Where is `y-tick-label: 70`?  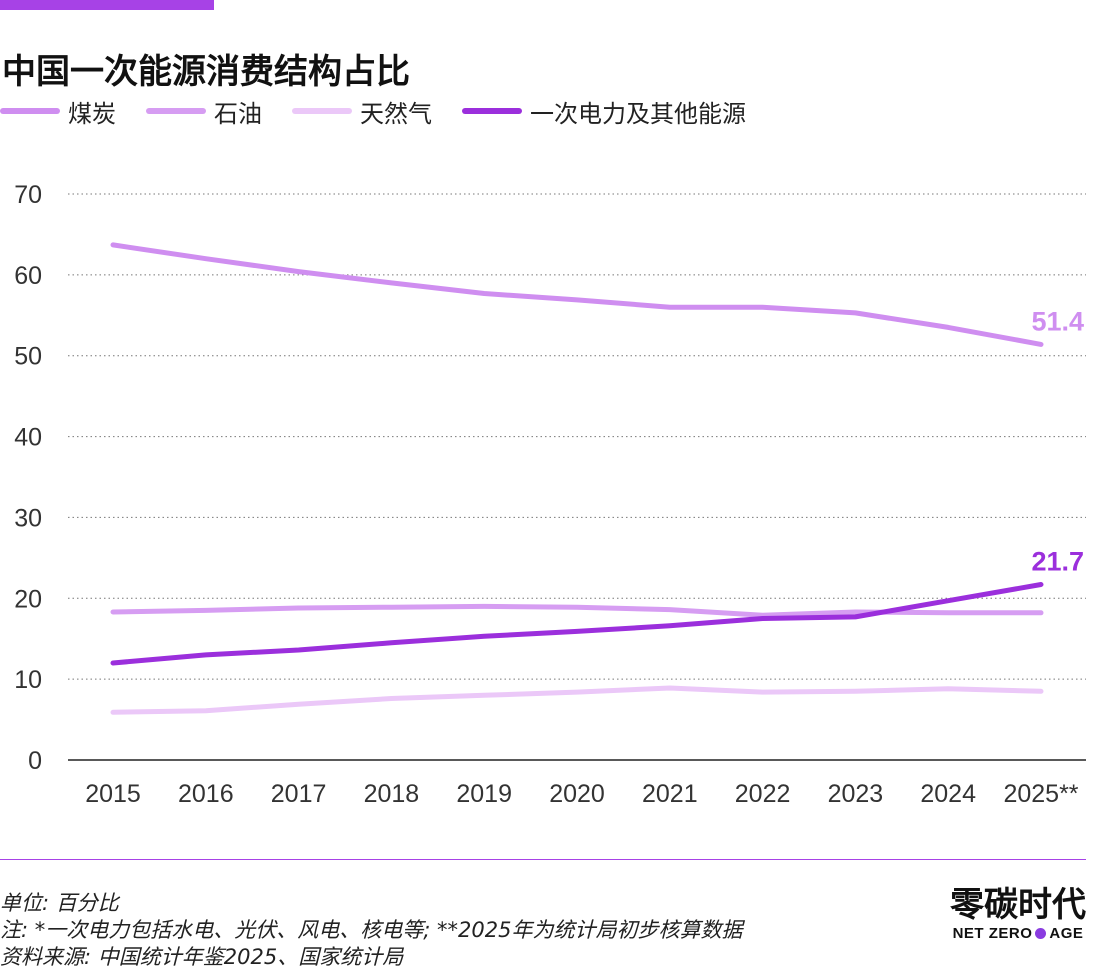 y-tick-label: 70 is located at coordinates (28, 195).